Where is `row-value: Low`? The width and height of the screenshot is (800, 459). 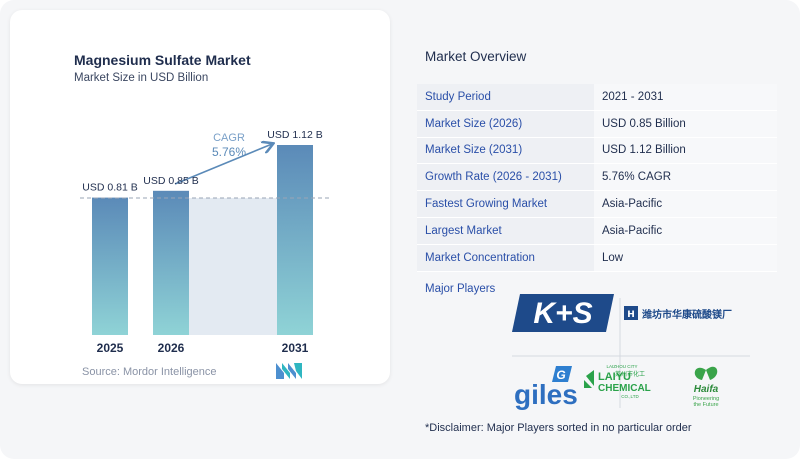 row-value: Low is located at coordinates (685, 257).